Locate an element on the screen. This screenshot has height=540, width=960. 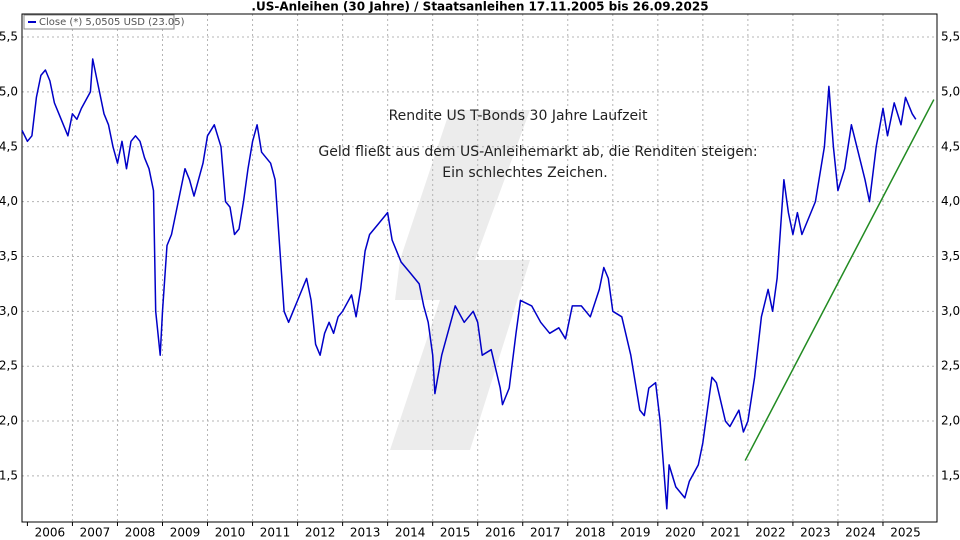
x-tick-label: 2017 is located at coordinates (545, 533).